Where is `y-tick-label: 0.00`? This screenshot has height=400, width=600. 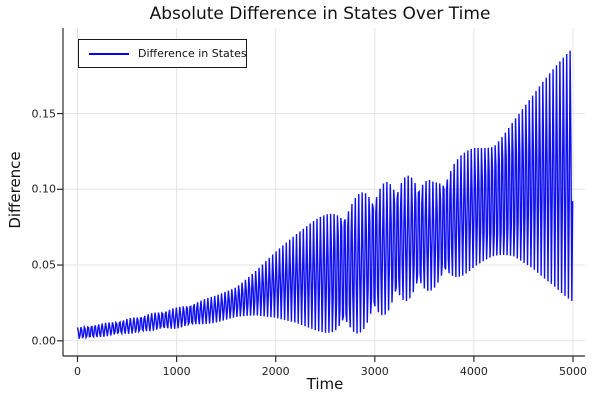 y-tick-label: 0.00 is located at coordinates (44, 341).